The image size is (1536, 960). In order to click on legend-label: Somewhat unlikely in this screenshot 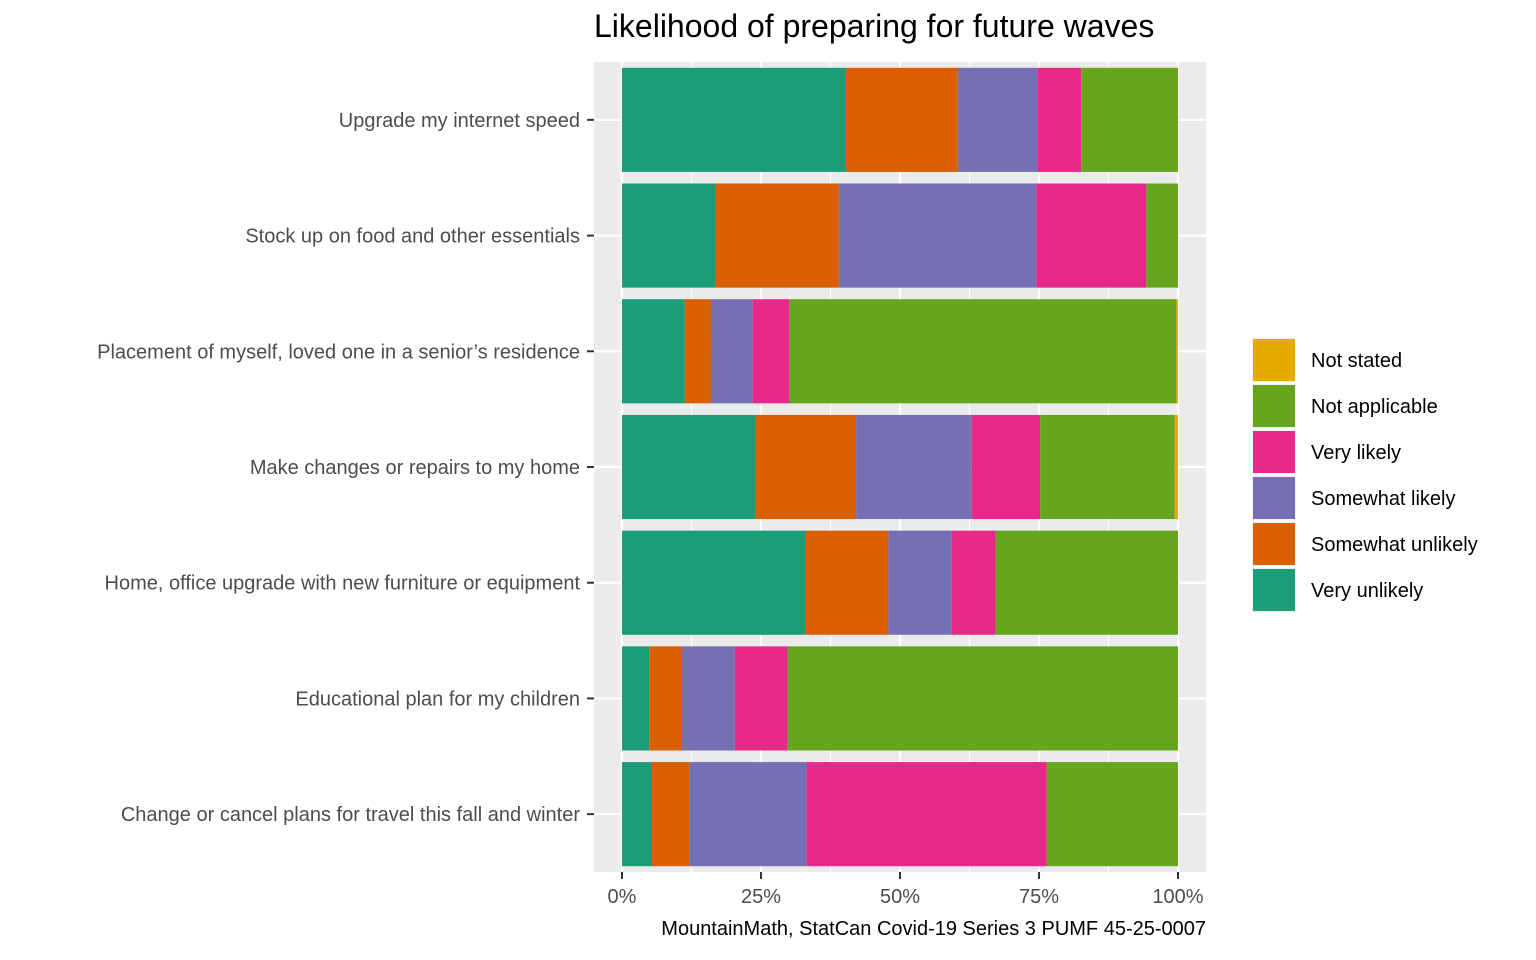, I will do `click(1394, 545)`.